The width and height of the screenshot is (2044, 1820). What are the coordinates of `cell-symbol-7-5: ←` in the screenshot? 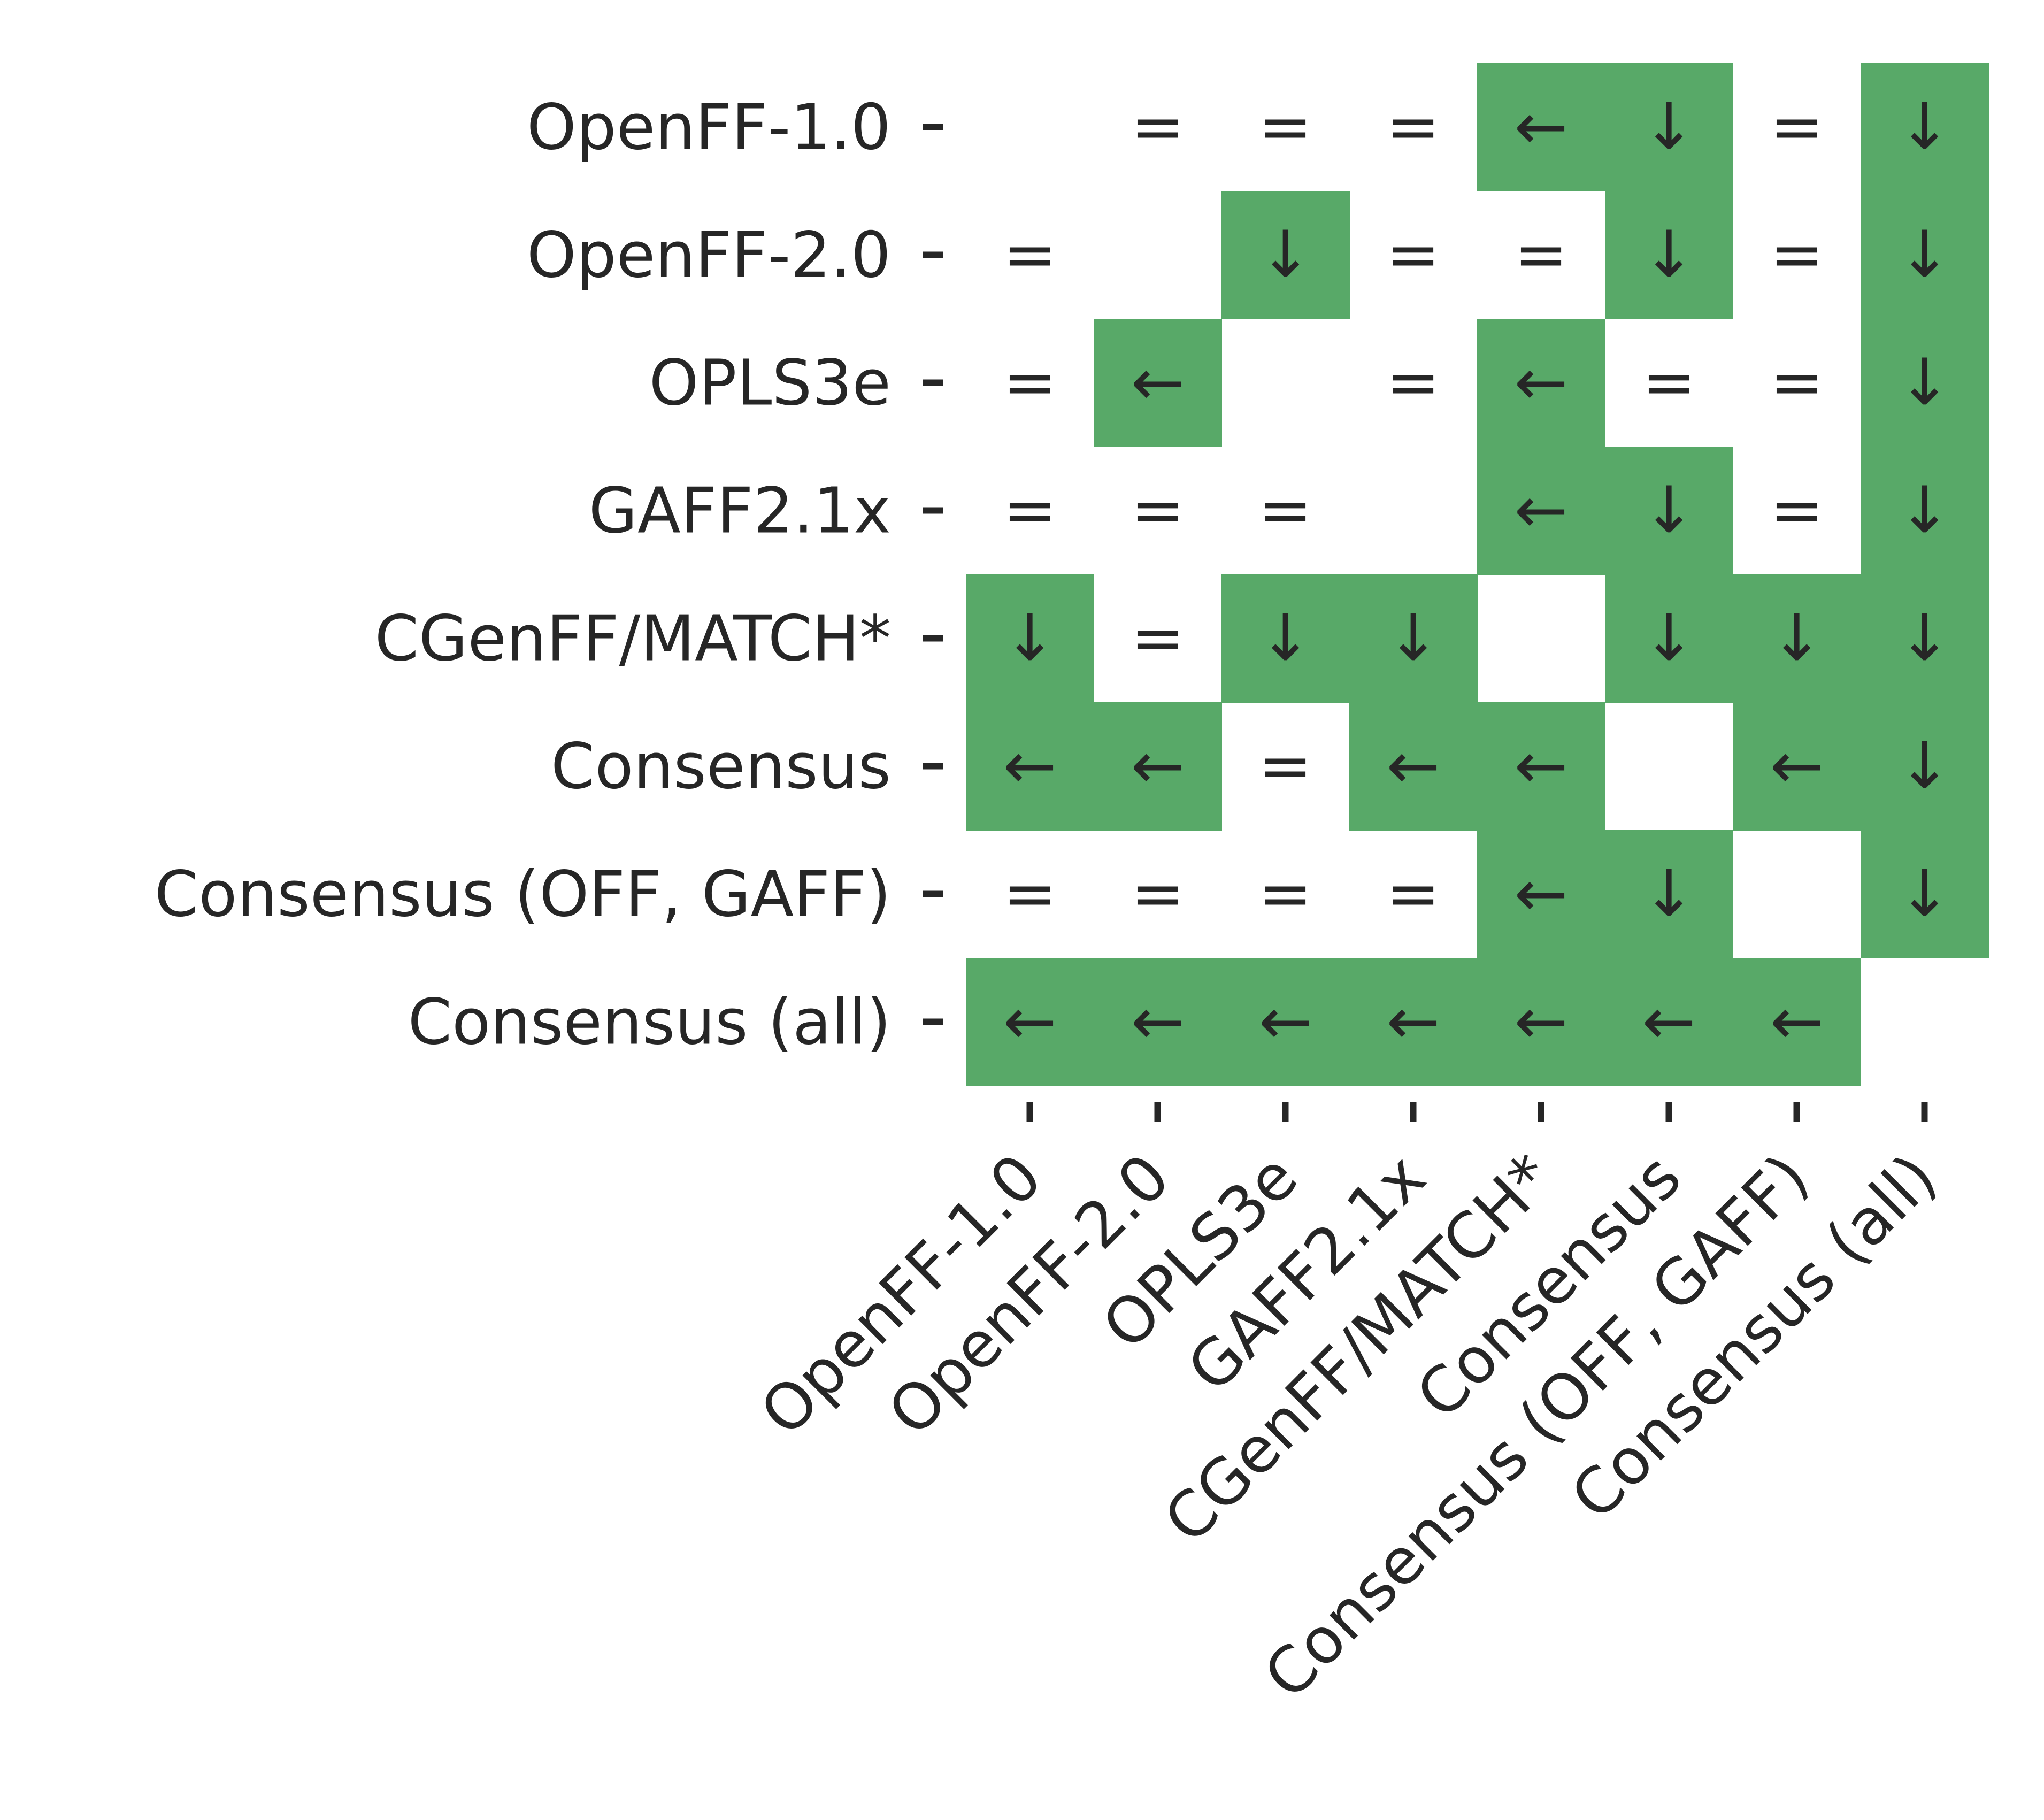 It's located at (1669, 1022).